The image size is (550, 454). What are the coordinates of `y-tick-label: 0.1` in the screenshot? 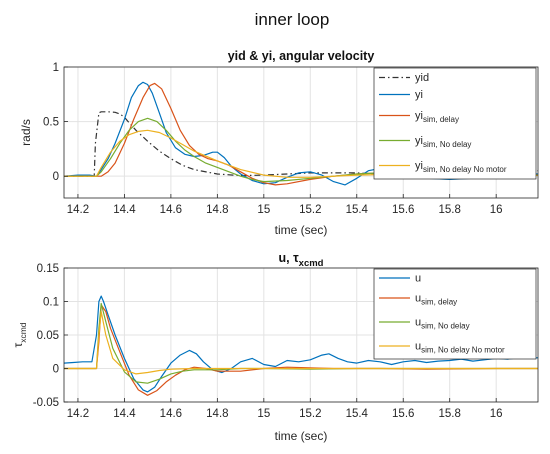 It's located at (51, 303).